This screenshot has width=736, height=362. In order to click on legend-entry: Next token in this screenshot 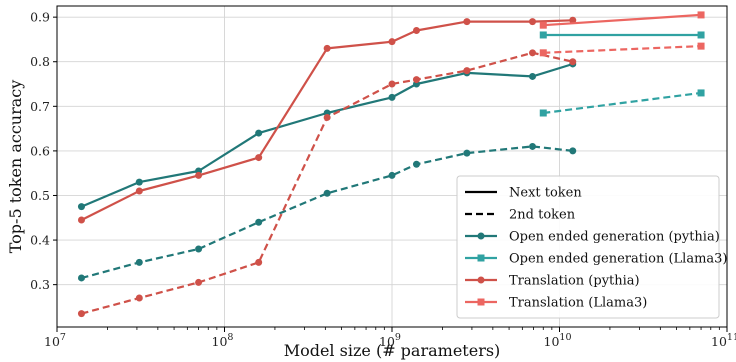, I will do `click(523, 193)`.